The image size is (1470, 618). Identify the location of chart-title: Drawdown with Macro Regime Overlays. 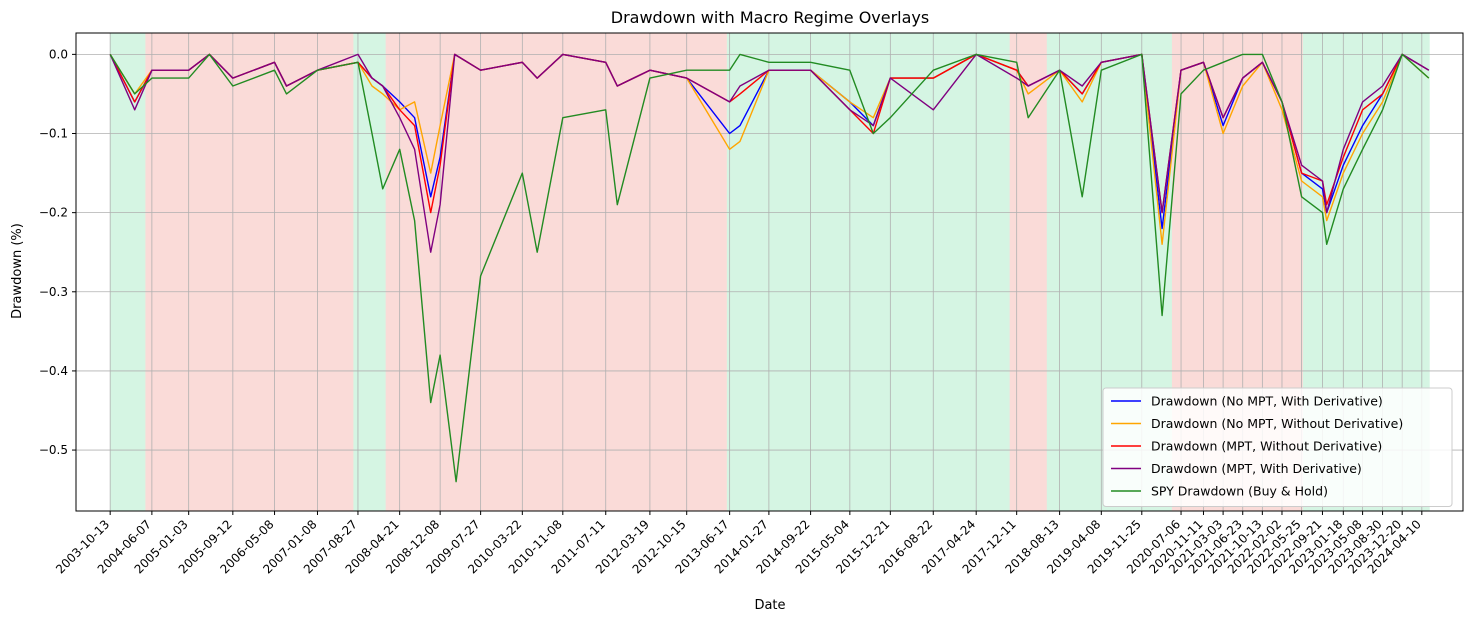
(770, 17).